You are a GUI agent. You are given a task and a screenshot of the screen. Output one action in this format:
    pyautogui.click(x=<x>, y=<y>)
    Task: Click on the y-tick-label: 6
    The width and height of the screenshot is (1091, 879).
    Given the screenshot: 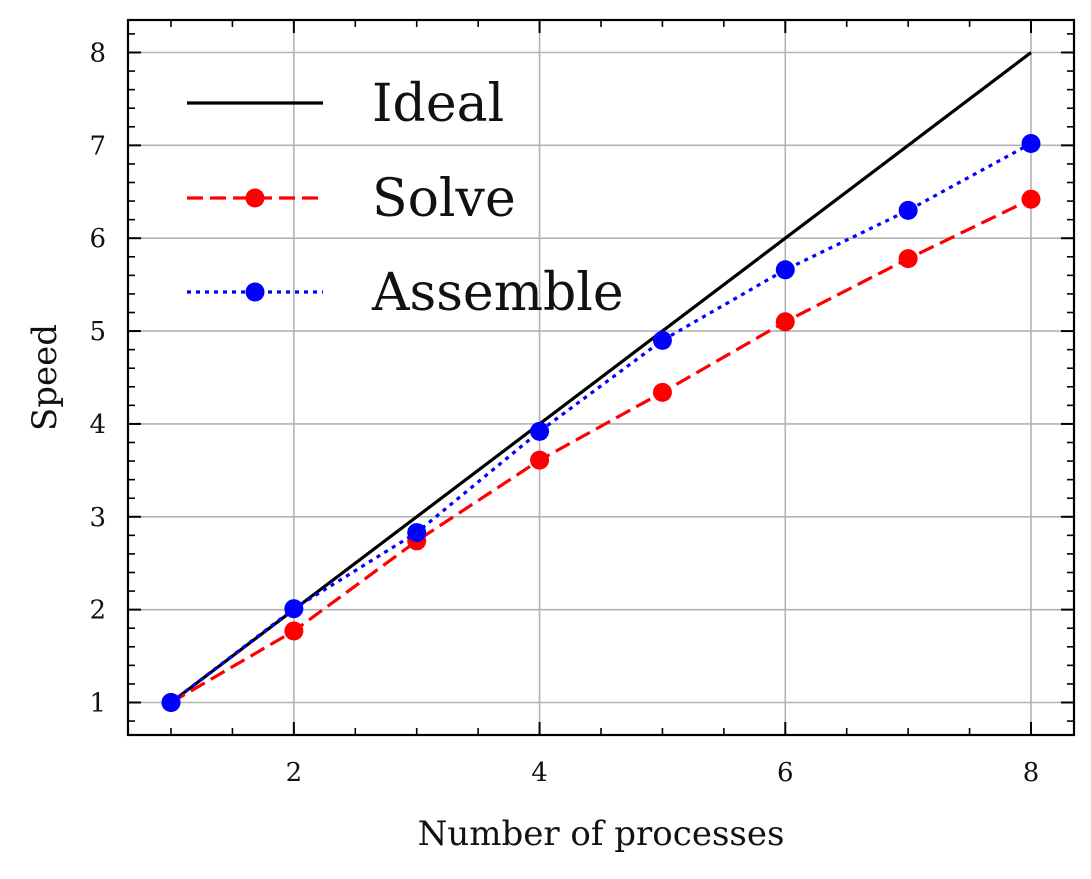 What is the action you would take?
    pyautogui.click(x=97, y=239)
    